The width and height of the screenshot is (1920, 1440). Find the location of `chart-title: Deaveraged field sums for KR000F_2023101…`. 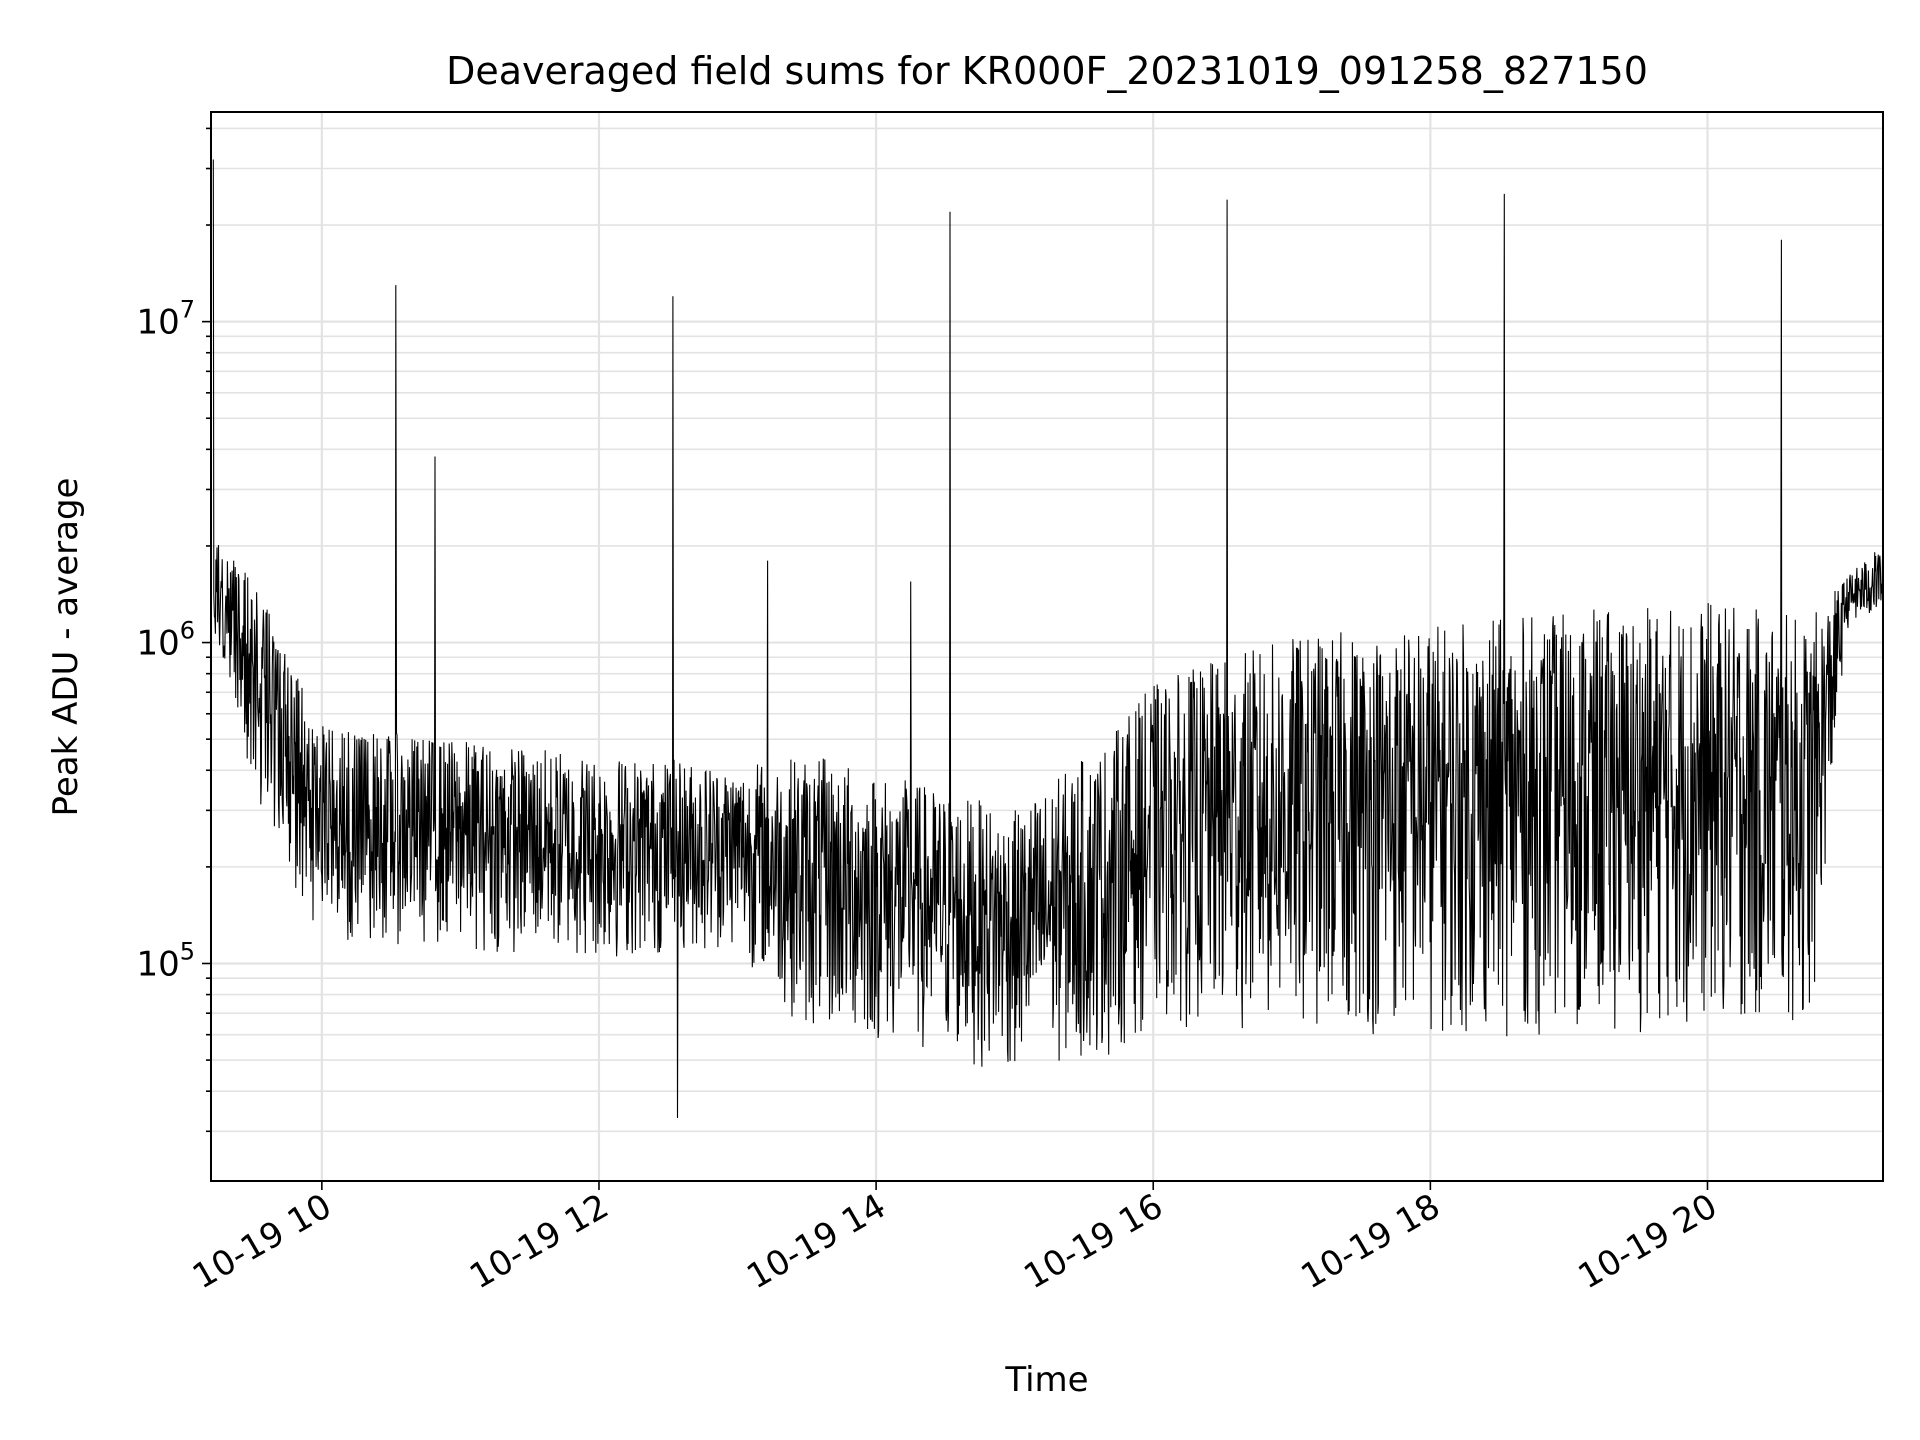

chart-title: Deaveraged field sums for KR000F_2023101… is located at coordinates (1047, 71).